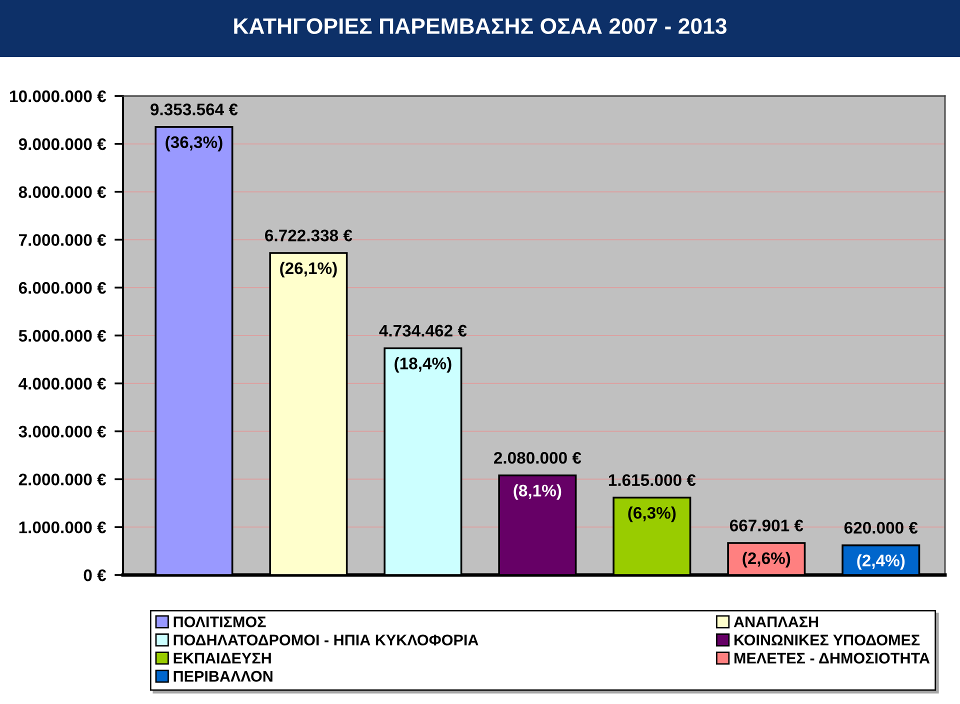 This screenshot has width=960, height=704. I want to click on legend-label: ΠΟΔΗΛΑΤΟΔΡΟΜΟΙ - ΗΠΙΑ ΚΥΚΛΟΦΟΡΙΑ, so click(326, 640).